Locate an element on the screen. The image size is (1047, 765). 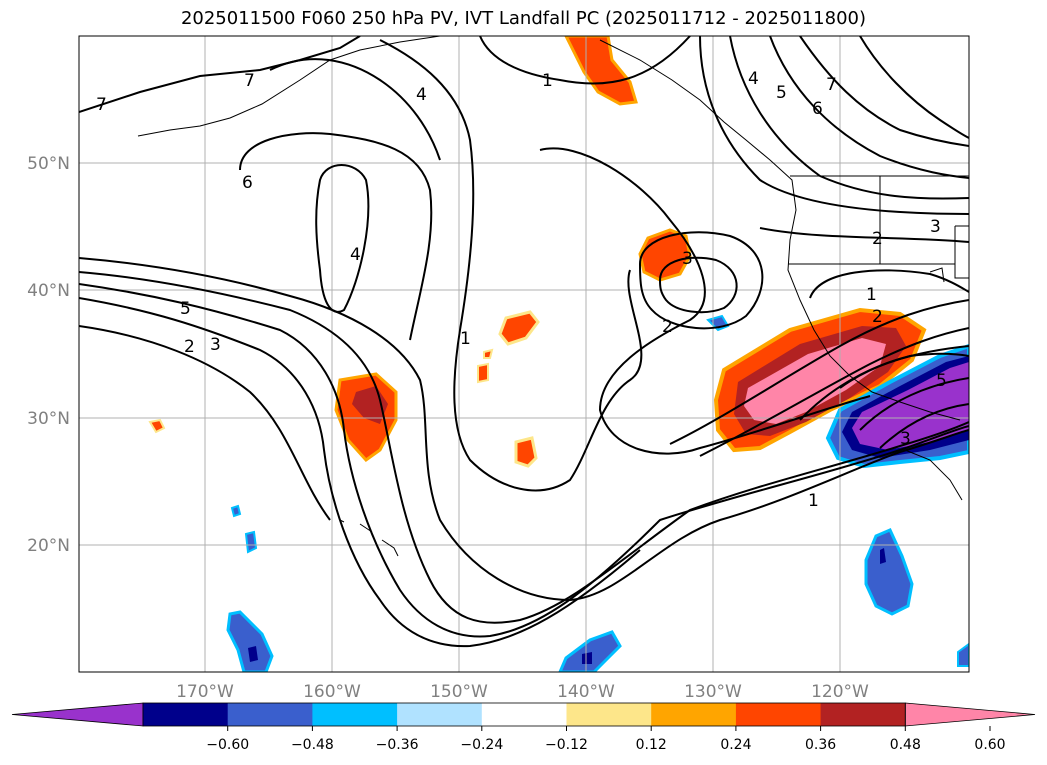
colorbar-tick-label: 0.12 is located at coordinates (651, 745).